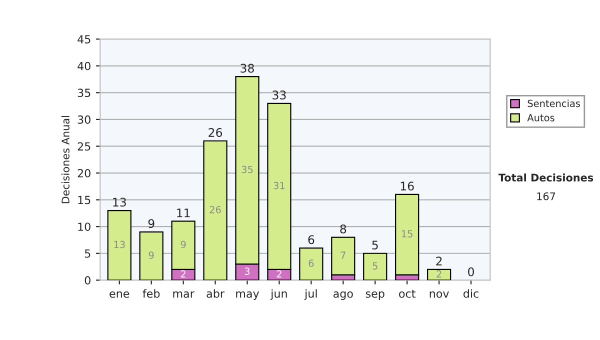 This screenshot has width=600, height=340. I want to click on total-label: 2, so click(439, 261).